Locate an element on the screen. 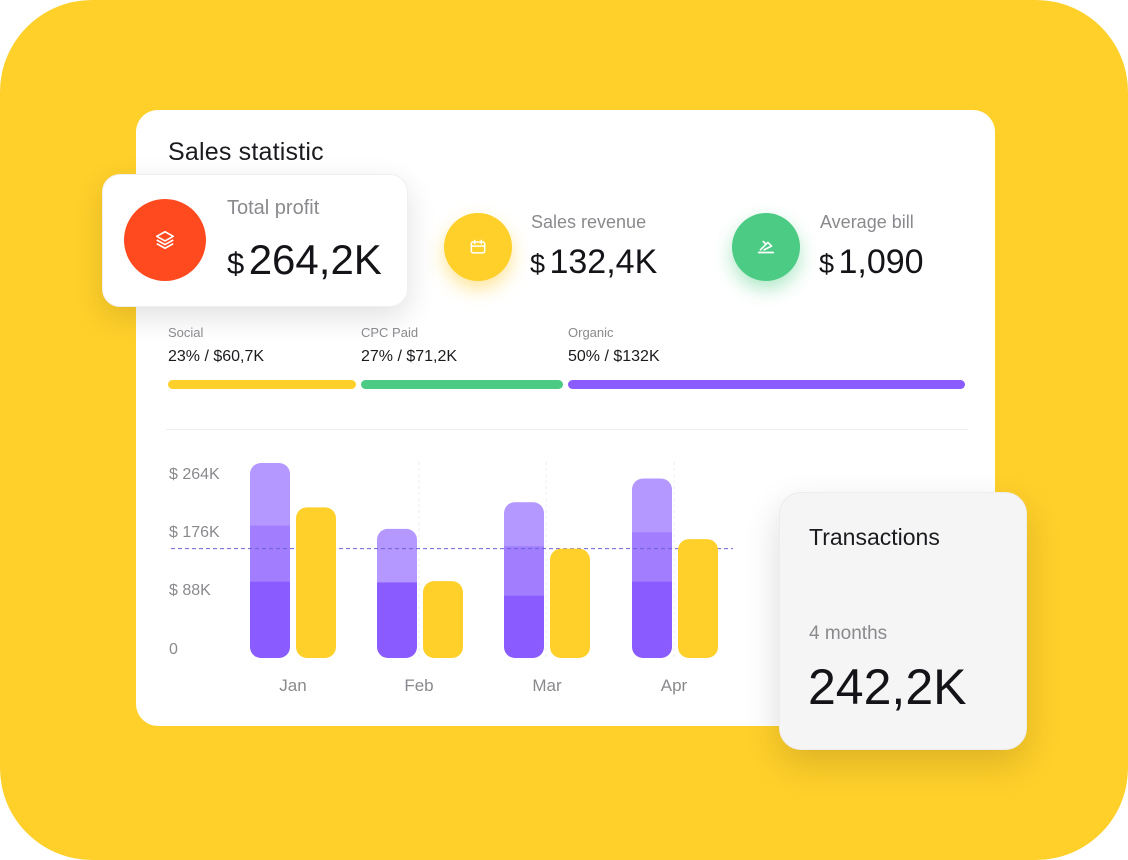 This screenshot has width=1128, height=860. source-cpc-value: 27% / $71,2K is located at coordinates (409, 356).